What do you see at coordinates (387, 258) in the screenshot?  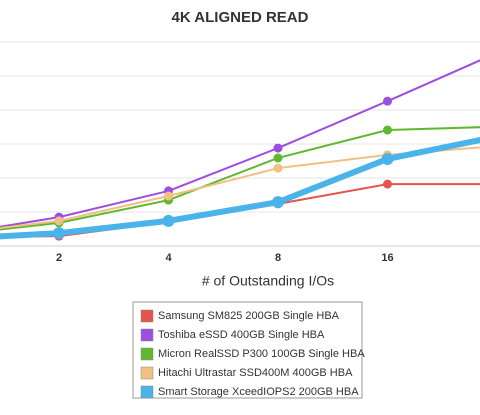 I see `x-tick-label: 16` at bounding box center [387, 258].